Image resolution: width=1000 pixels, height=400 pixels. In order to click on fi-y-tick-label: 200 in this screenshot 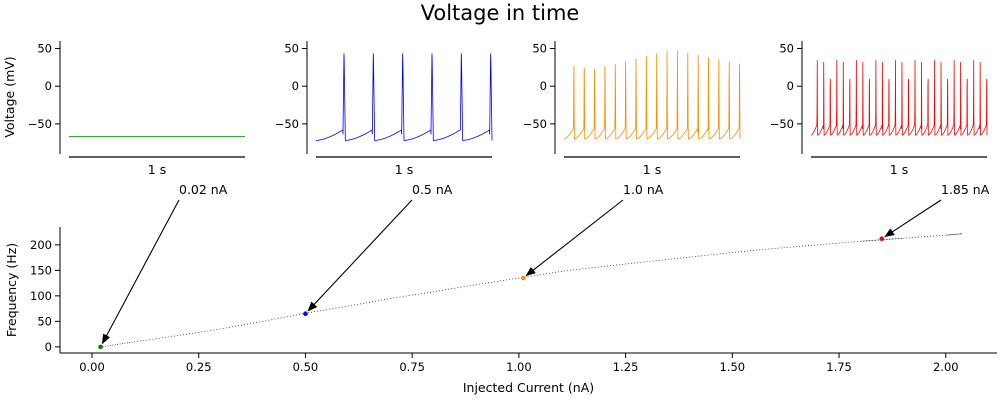, I will do `click(41, 245)`.